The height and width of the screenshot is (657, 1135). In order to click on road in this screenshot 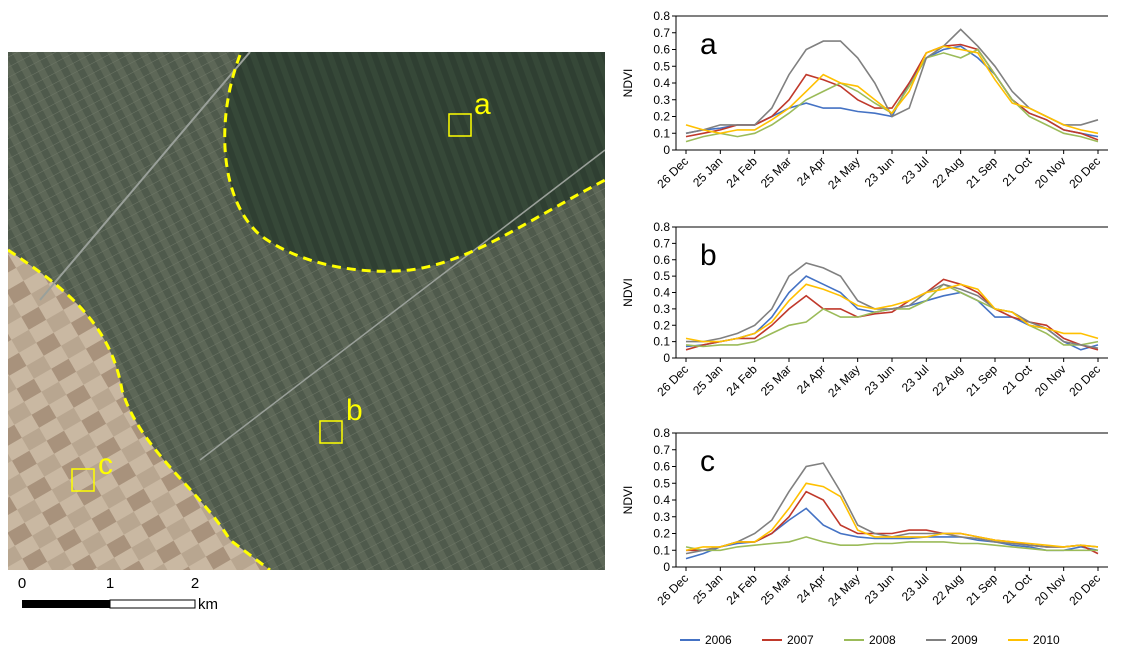, I will do `click(145, 176)`.